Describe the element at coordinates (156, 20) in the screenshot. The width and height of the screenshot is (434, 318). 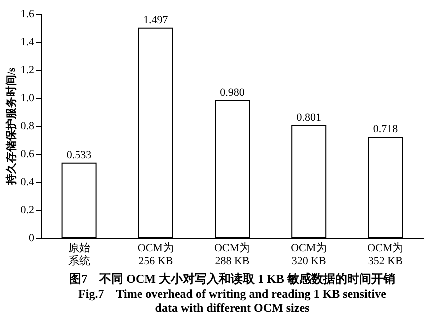
I see `data-label: 1.497` at that location.